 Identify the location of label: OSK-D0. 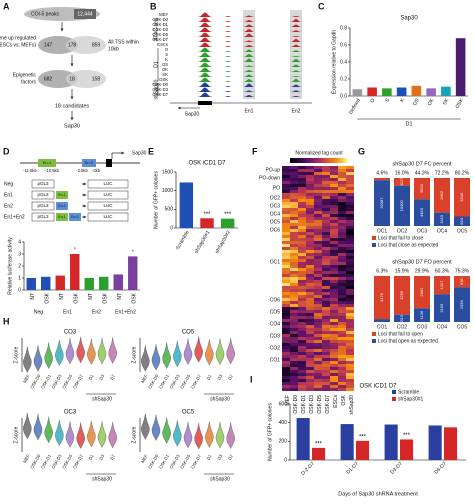
(296, 404).